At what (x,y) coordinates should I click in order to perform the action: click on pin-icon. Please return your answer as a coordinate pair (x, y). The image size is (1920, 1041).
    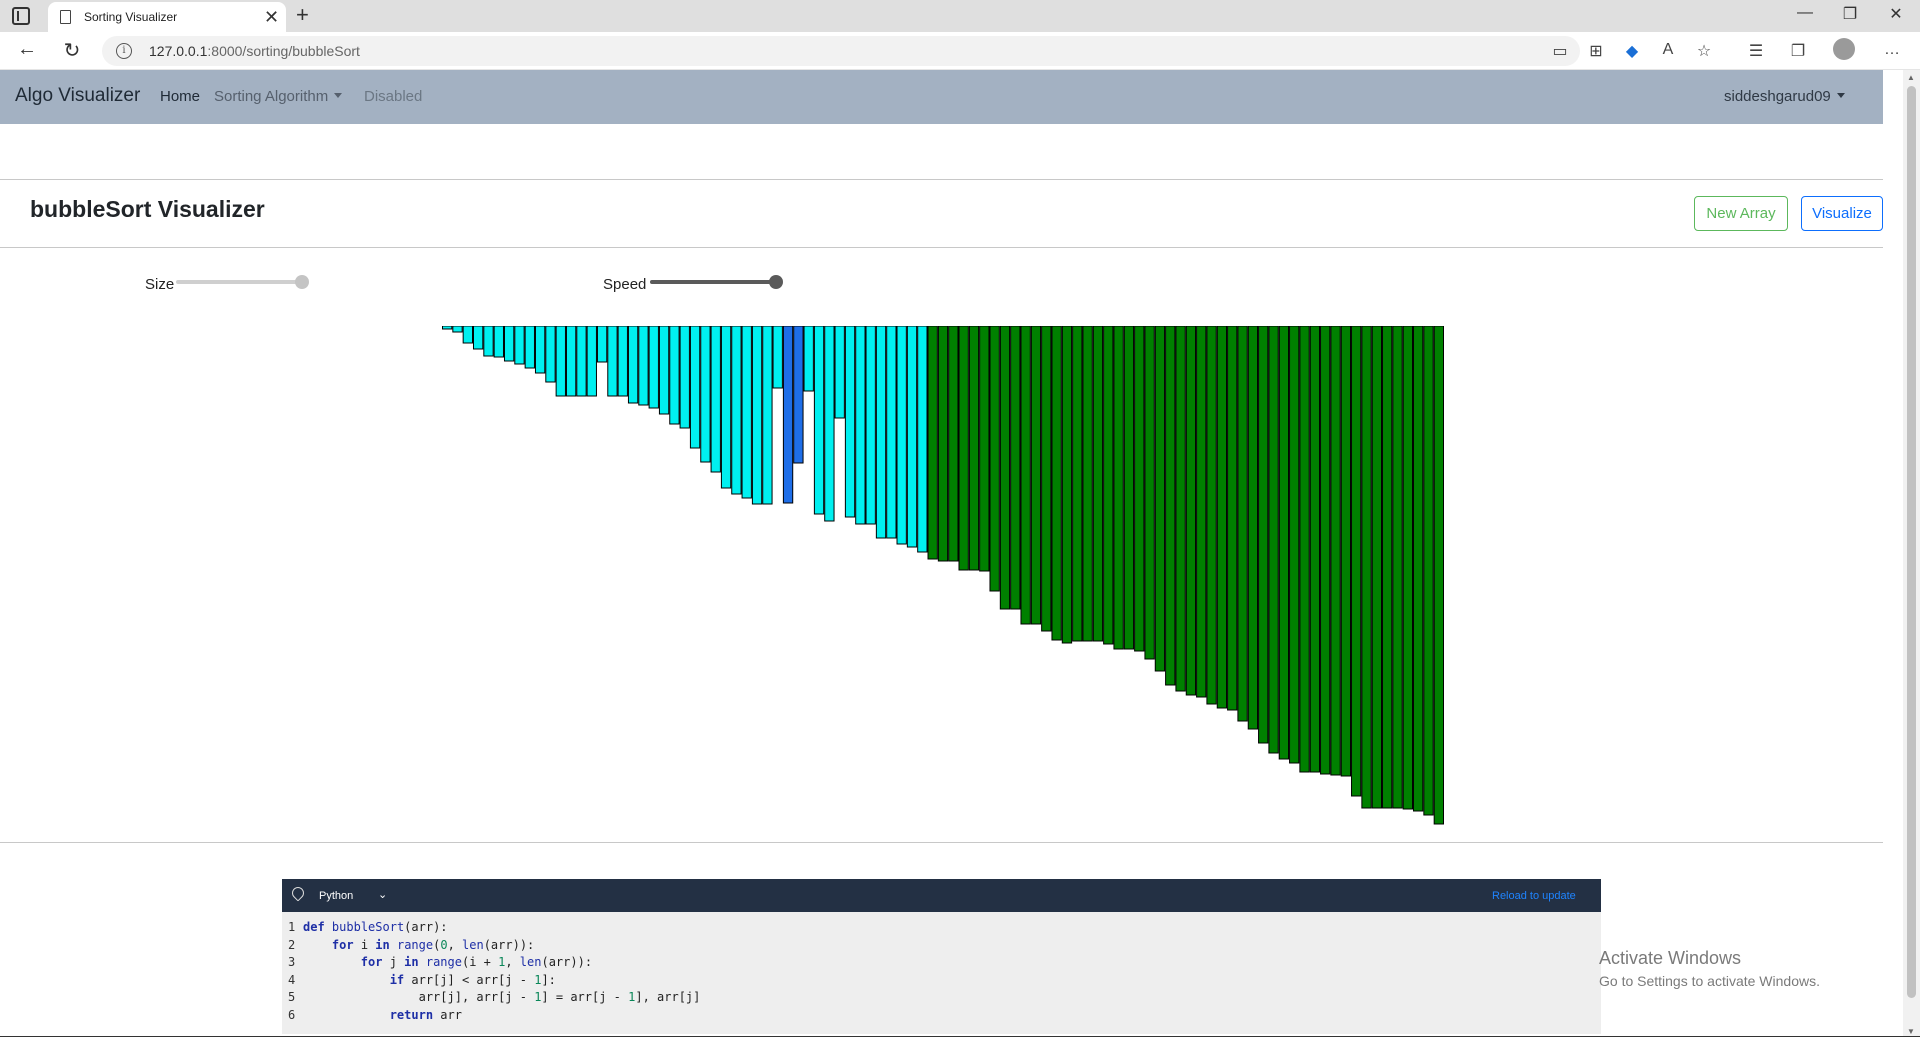
    Looking at the image, I should click on (298, 893).